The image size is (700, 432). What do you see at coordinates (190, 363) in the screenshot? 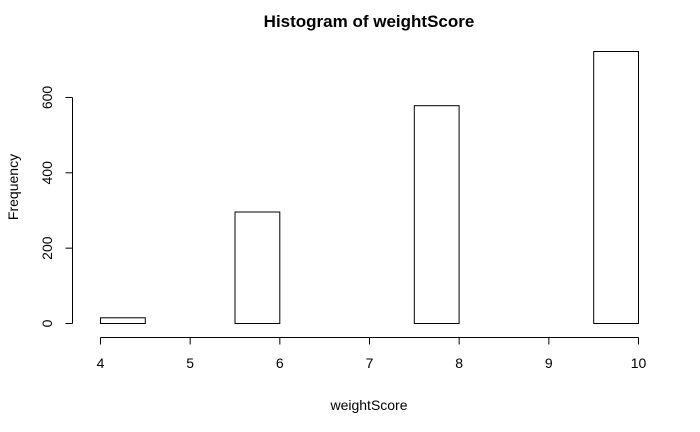
I see `x-tick-label: 5` at bounding box center [190, 363].